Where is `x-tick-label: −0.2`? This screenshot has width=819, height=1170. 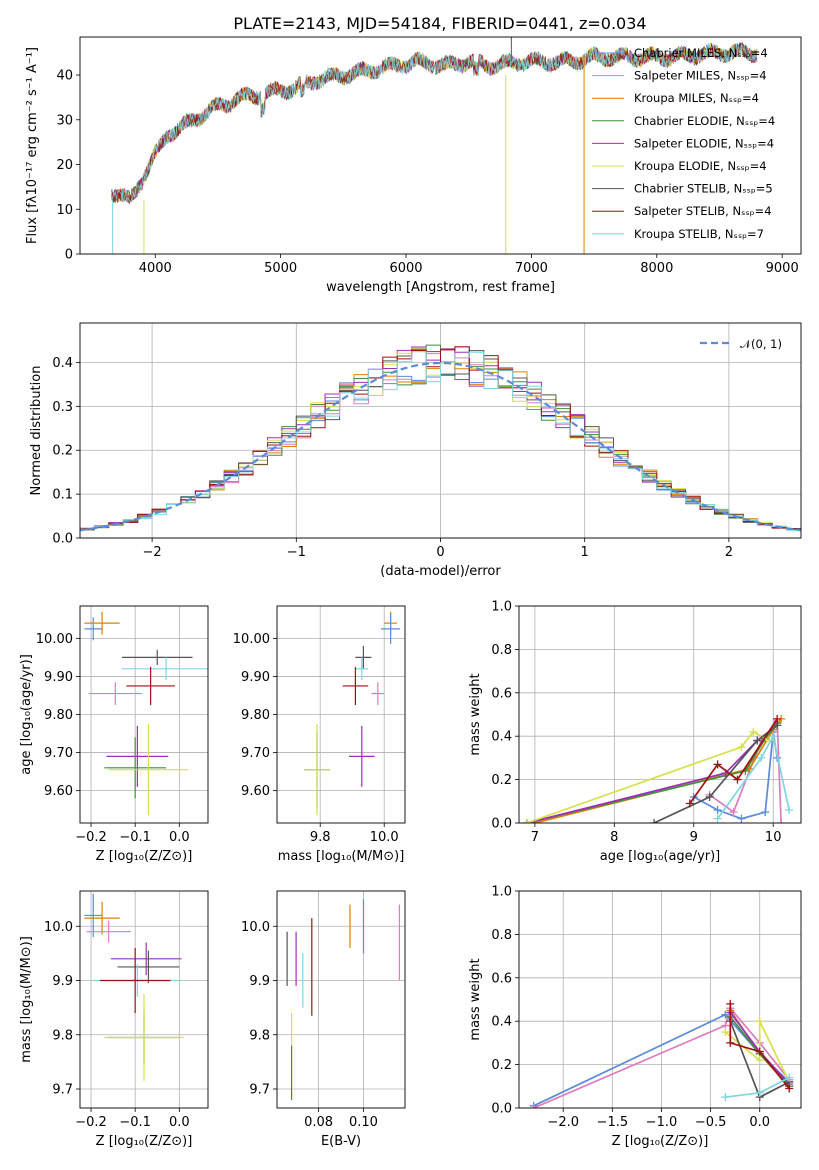
x-tick-label: −0.2 is located at coordinates (91, 1122).